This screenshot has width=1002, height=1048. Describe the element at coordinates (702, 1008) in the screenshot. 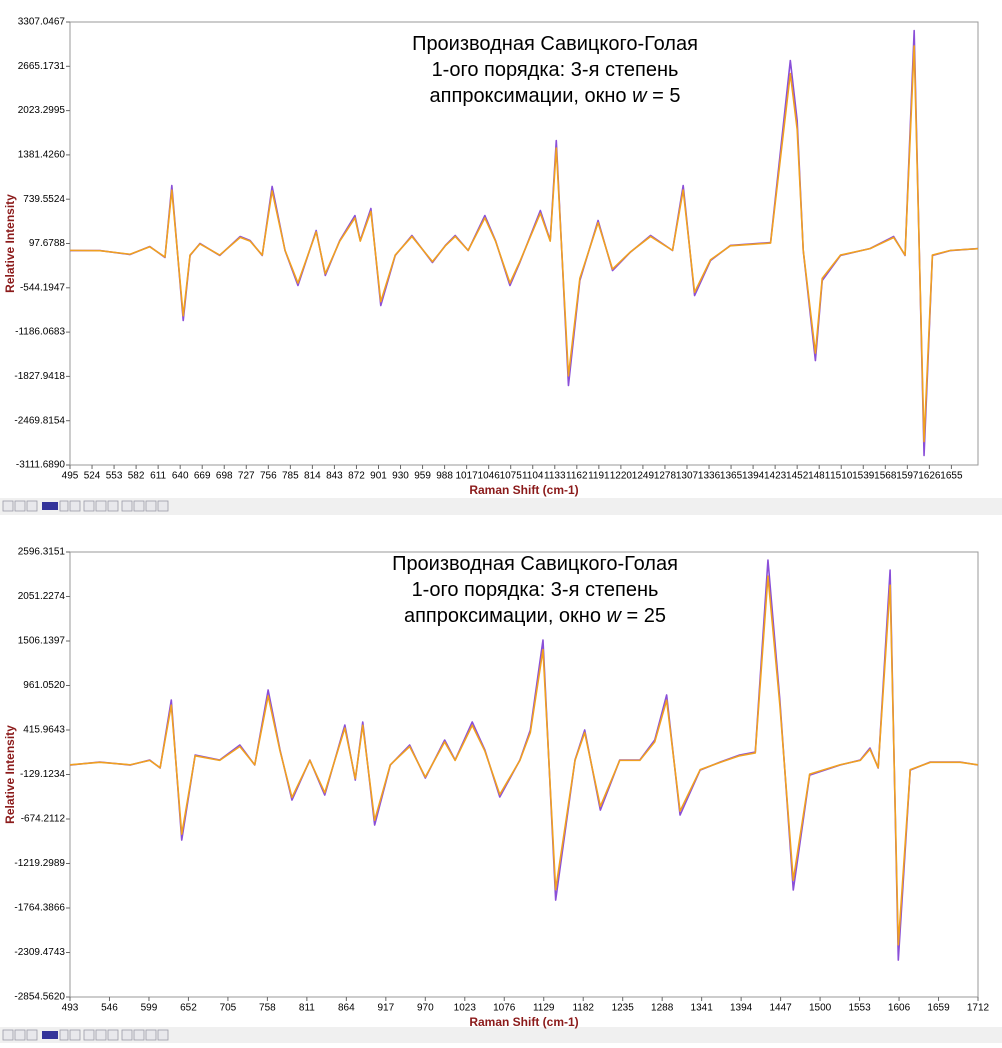

I see `x-tick-label: 1341` at that location.